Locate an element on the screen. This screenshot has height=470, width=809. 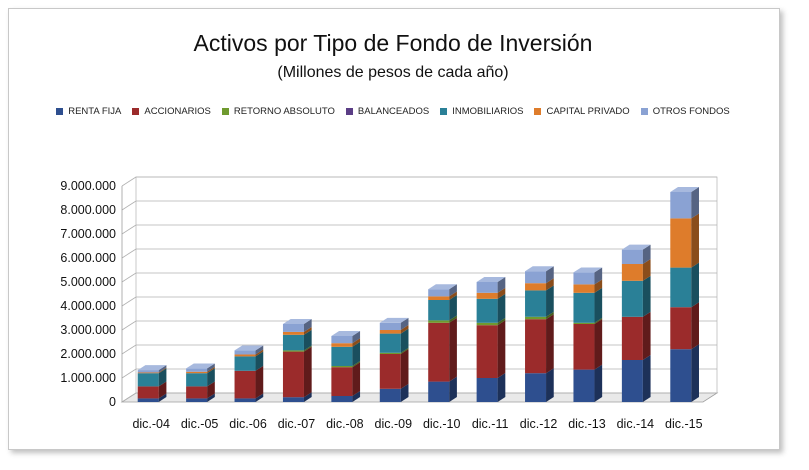
legend-item-inmobiliarios: INMOBILIARIOS is located at coordinates (481, 111).